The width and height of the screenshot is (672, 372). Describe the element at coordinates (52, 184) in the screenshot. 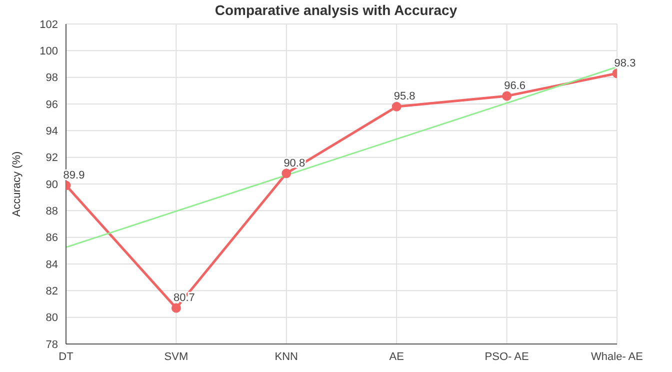

I see `y-tick-label: 90` at that location.